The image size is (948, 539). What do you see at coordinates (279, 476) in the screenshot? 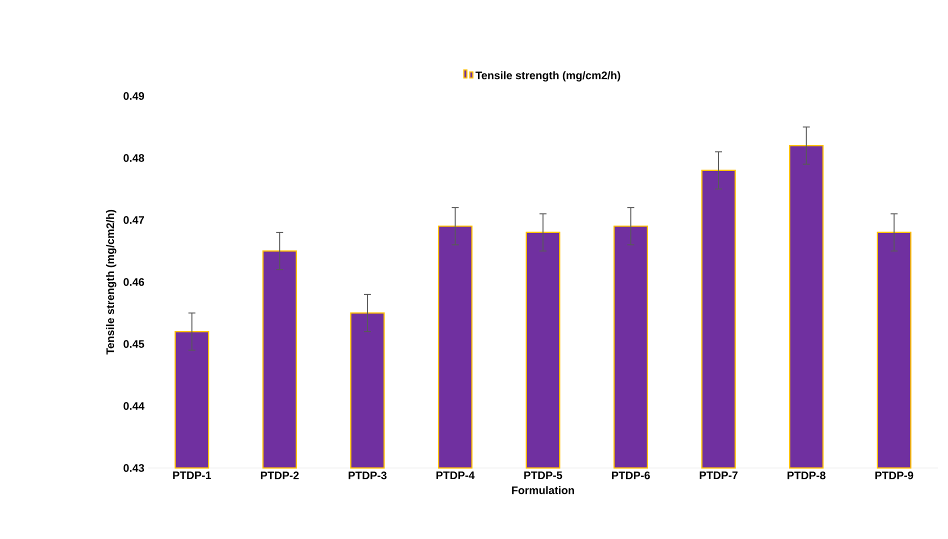
I see `x-tick-label: PTDP-2` at bounding box center [279, 476].